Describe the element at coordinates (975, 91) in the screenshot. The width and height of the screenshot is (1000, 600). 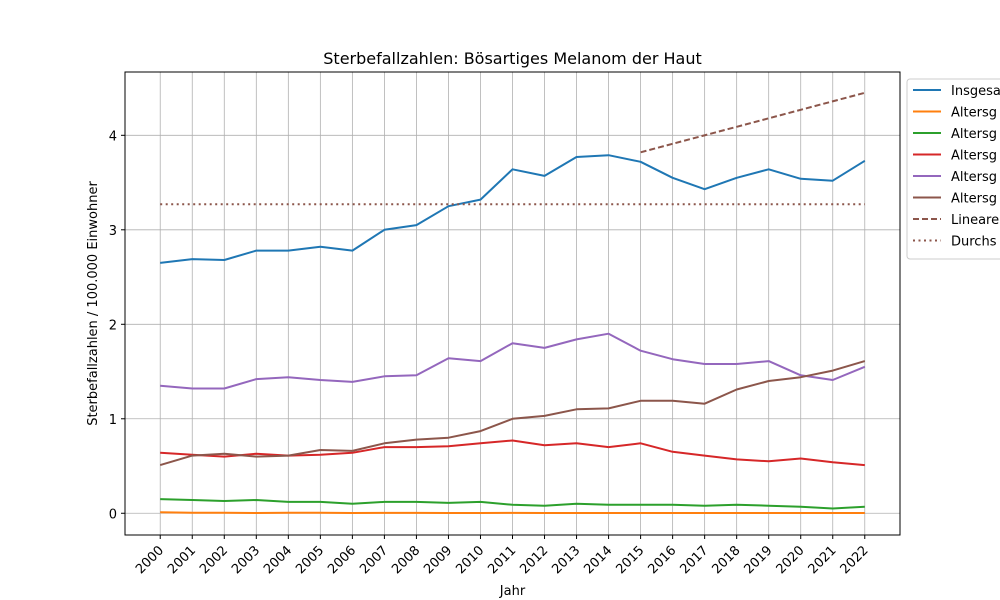
I see `legend-label: Insgesa` at that location.